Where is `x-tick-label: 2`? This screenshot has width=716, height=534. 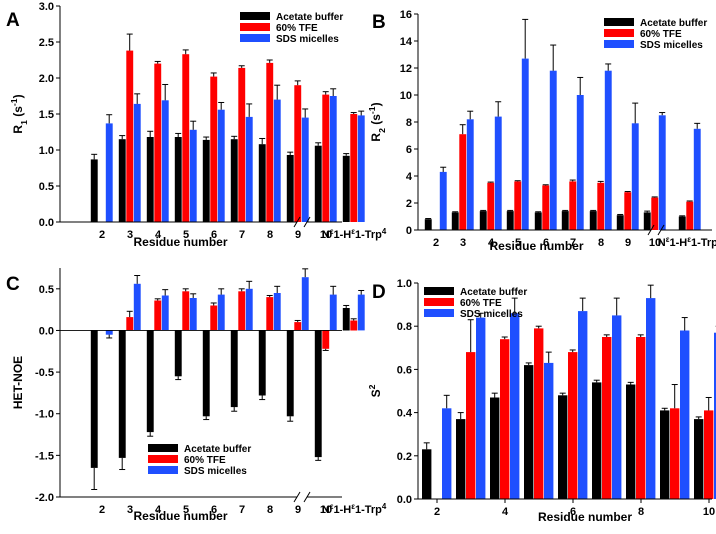 x-tick-label: 2 is located at coordinates (102, 235).